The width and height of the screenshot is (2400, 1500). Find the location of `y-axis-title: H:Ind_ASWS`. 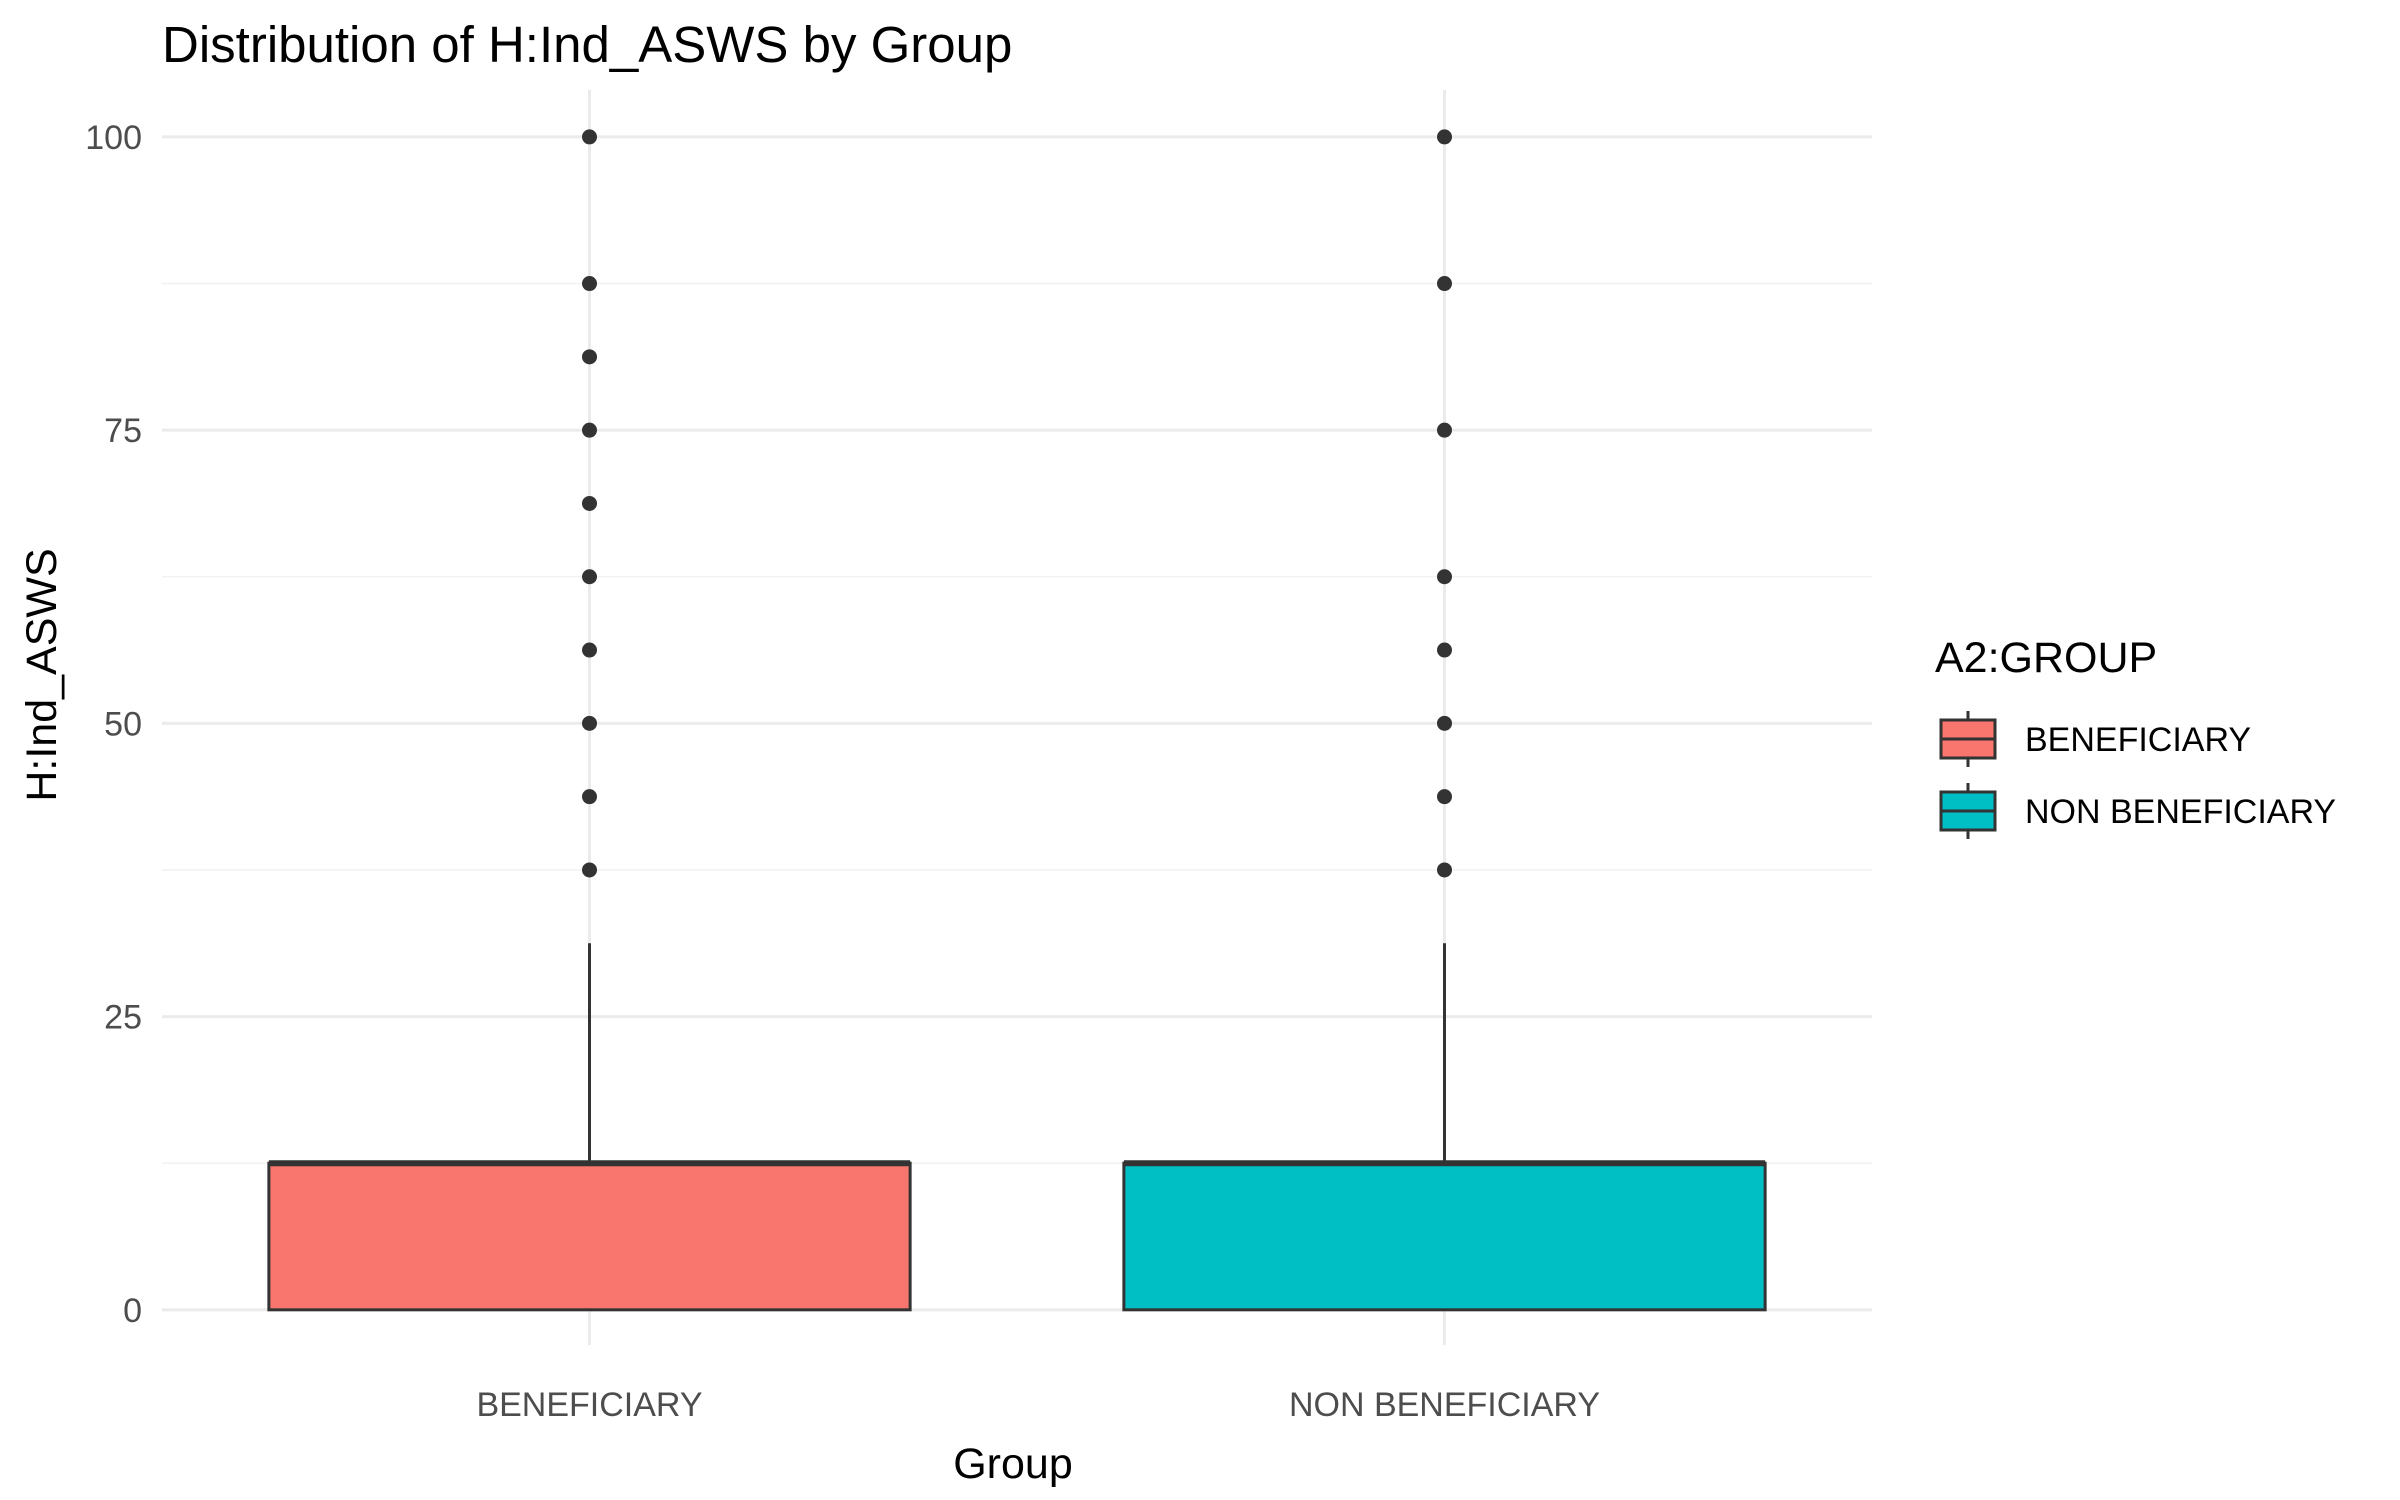

y-axis-title: H:Ind_ASWS is located at coordinates (42, 674).